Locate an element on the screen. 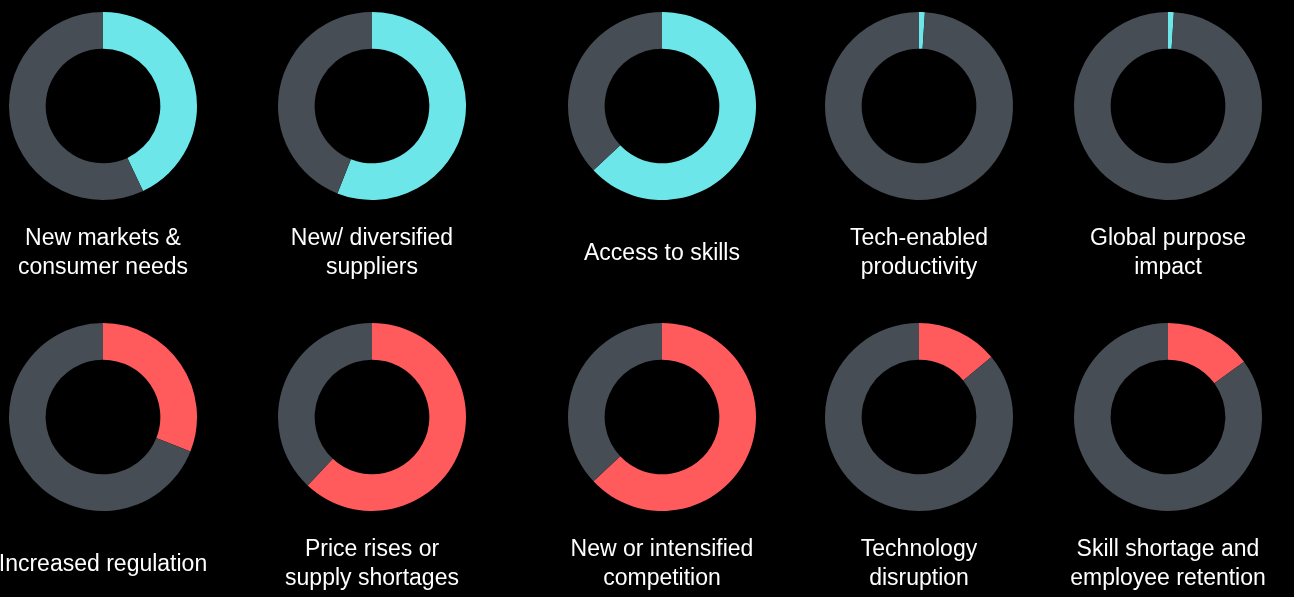  text: Increased regulation is located at coordinates (104, 563).